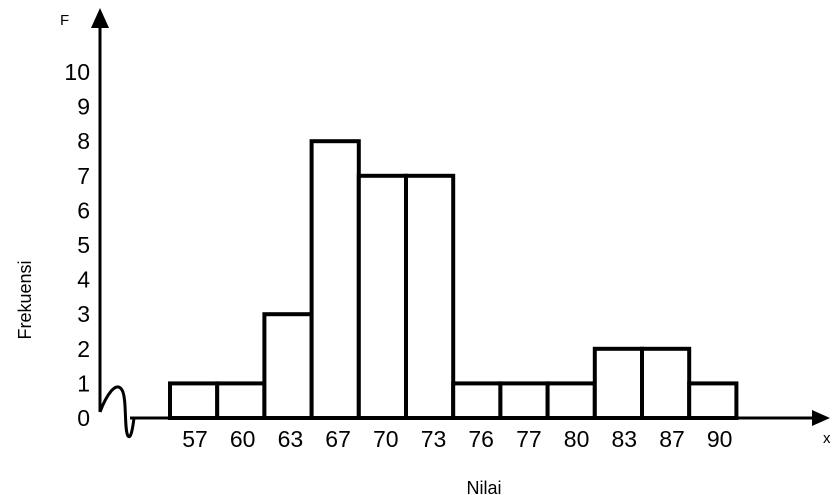 Image resolution: width=837 pixels, height=495 pixels. I want to click on y-axis-title: Frekuensi, so click(25, 299).